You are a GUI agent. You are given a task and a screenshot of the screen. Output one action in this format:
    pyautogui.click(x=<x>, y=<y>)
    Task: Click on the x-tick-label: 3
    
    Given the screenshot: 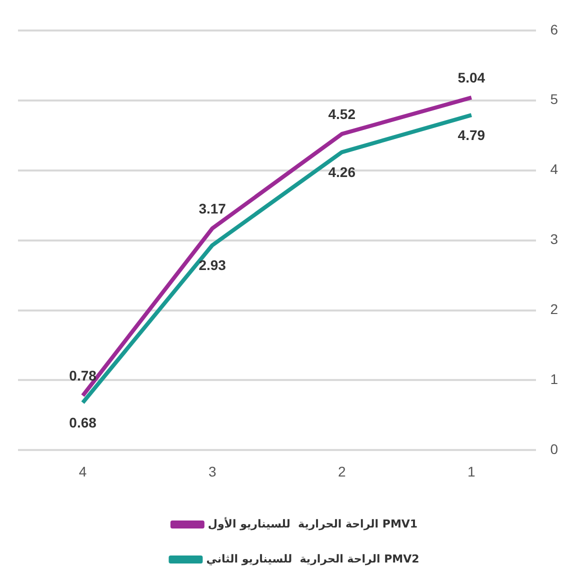 What is the action you would take?
    pyautogui.click(x=212, y=471)
    